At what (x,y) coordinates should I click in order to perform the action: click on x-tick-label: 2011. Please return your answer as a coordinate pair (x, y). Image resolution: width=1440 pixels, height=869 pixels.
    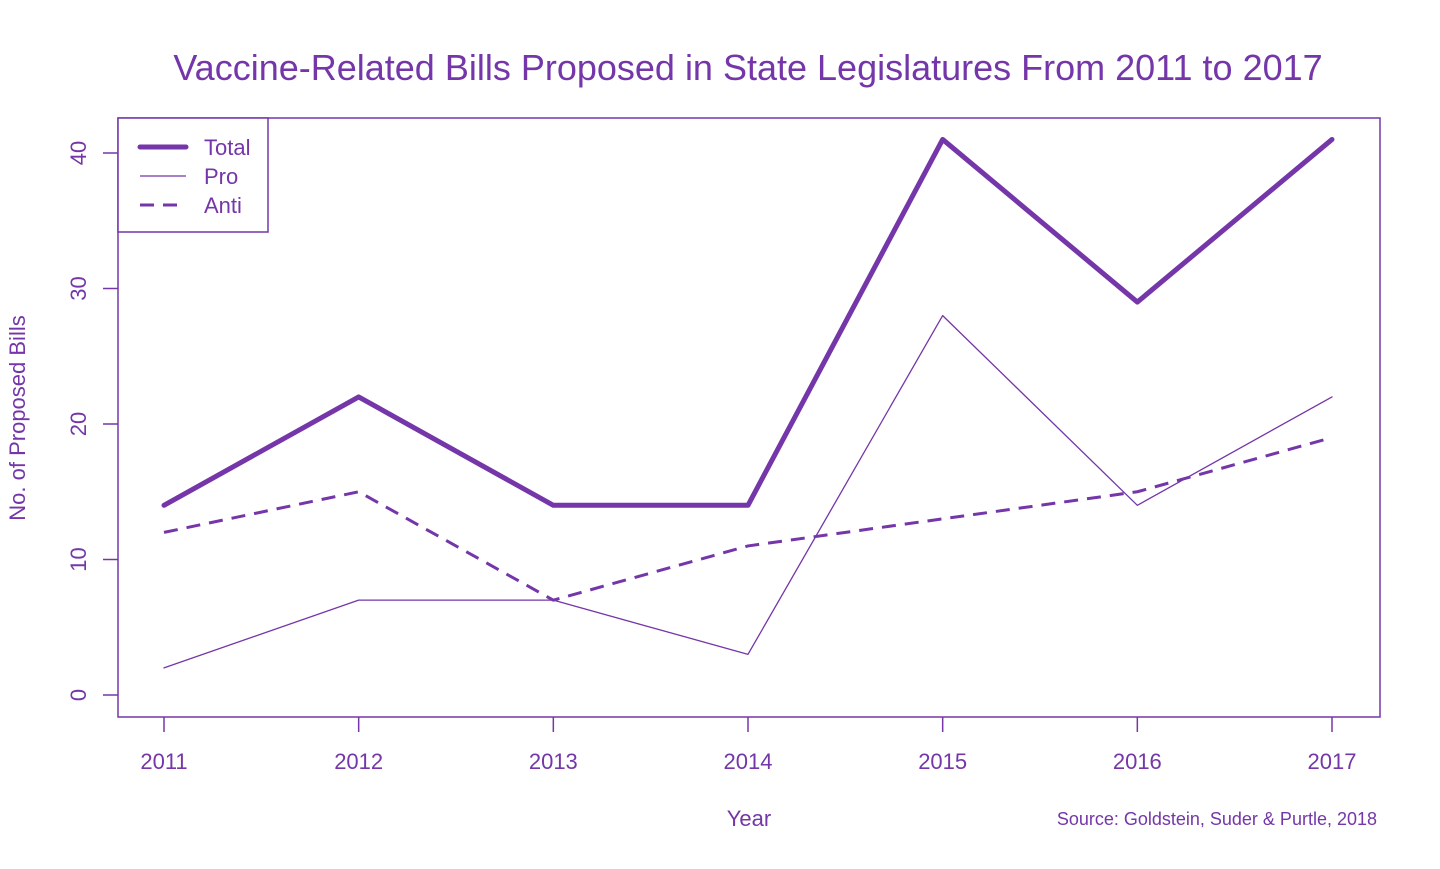
    Looking at the image, I should click on (163, 761).